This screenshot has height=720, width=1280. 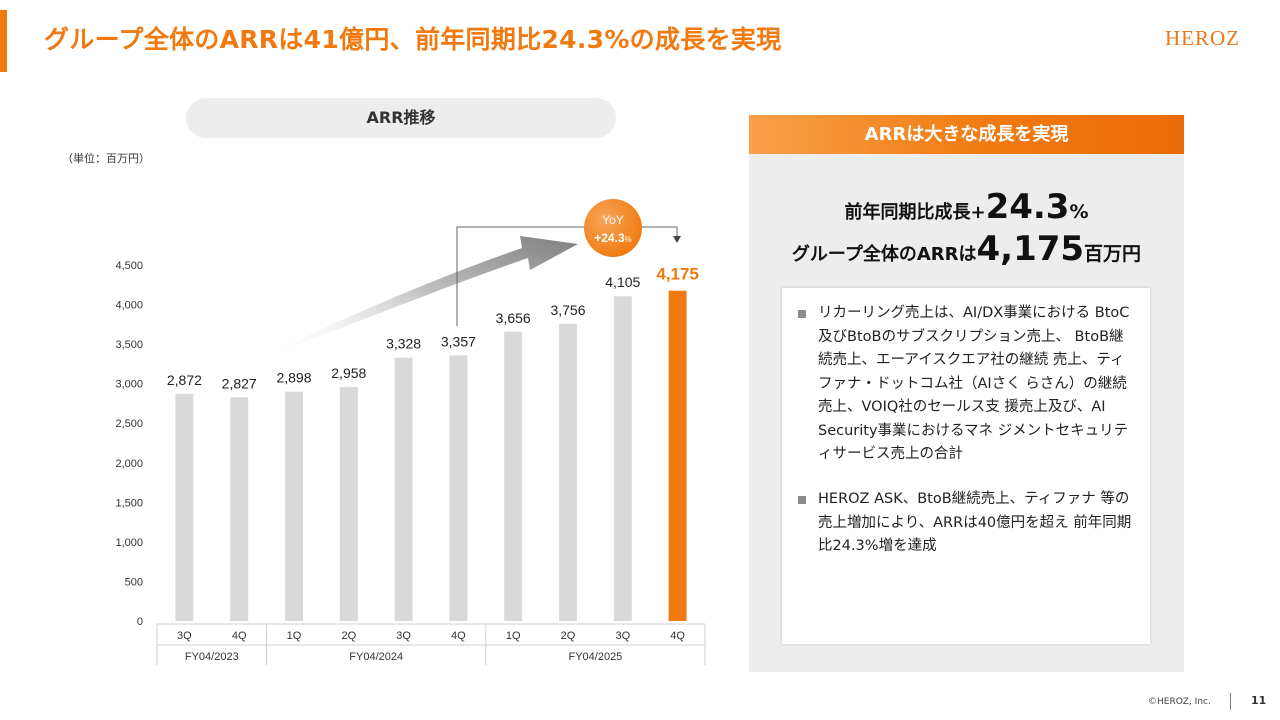 What do you see at coordinates (915, 212) in the screenshot?
I see `growth-highlight-text: 前年同期比成長+` at bounding box center [915, 212].